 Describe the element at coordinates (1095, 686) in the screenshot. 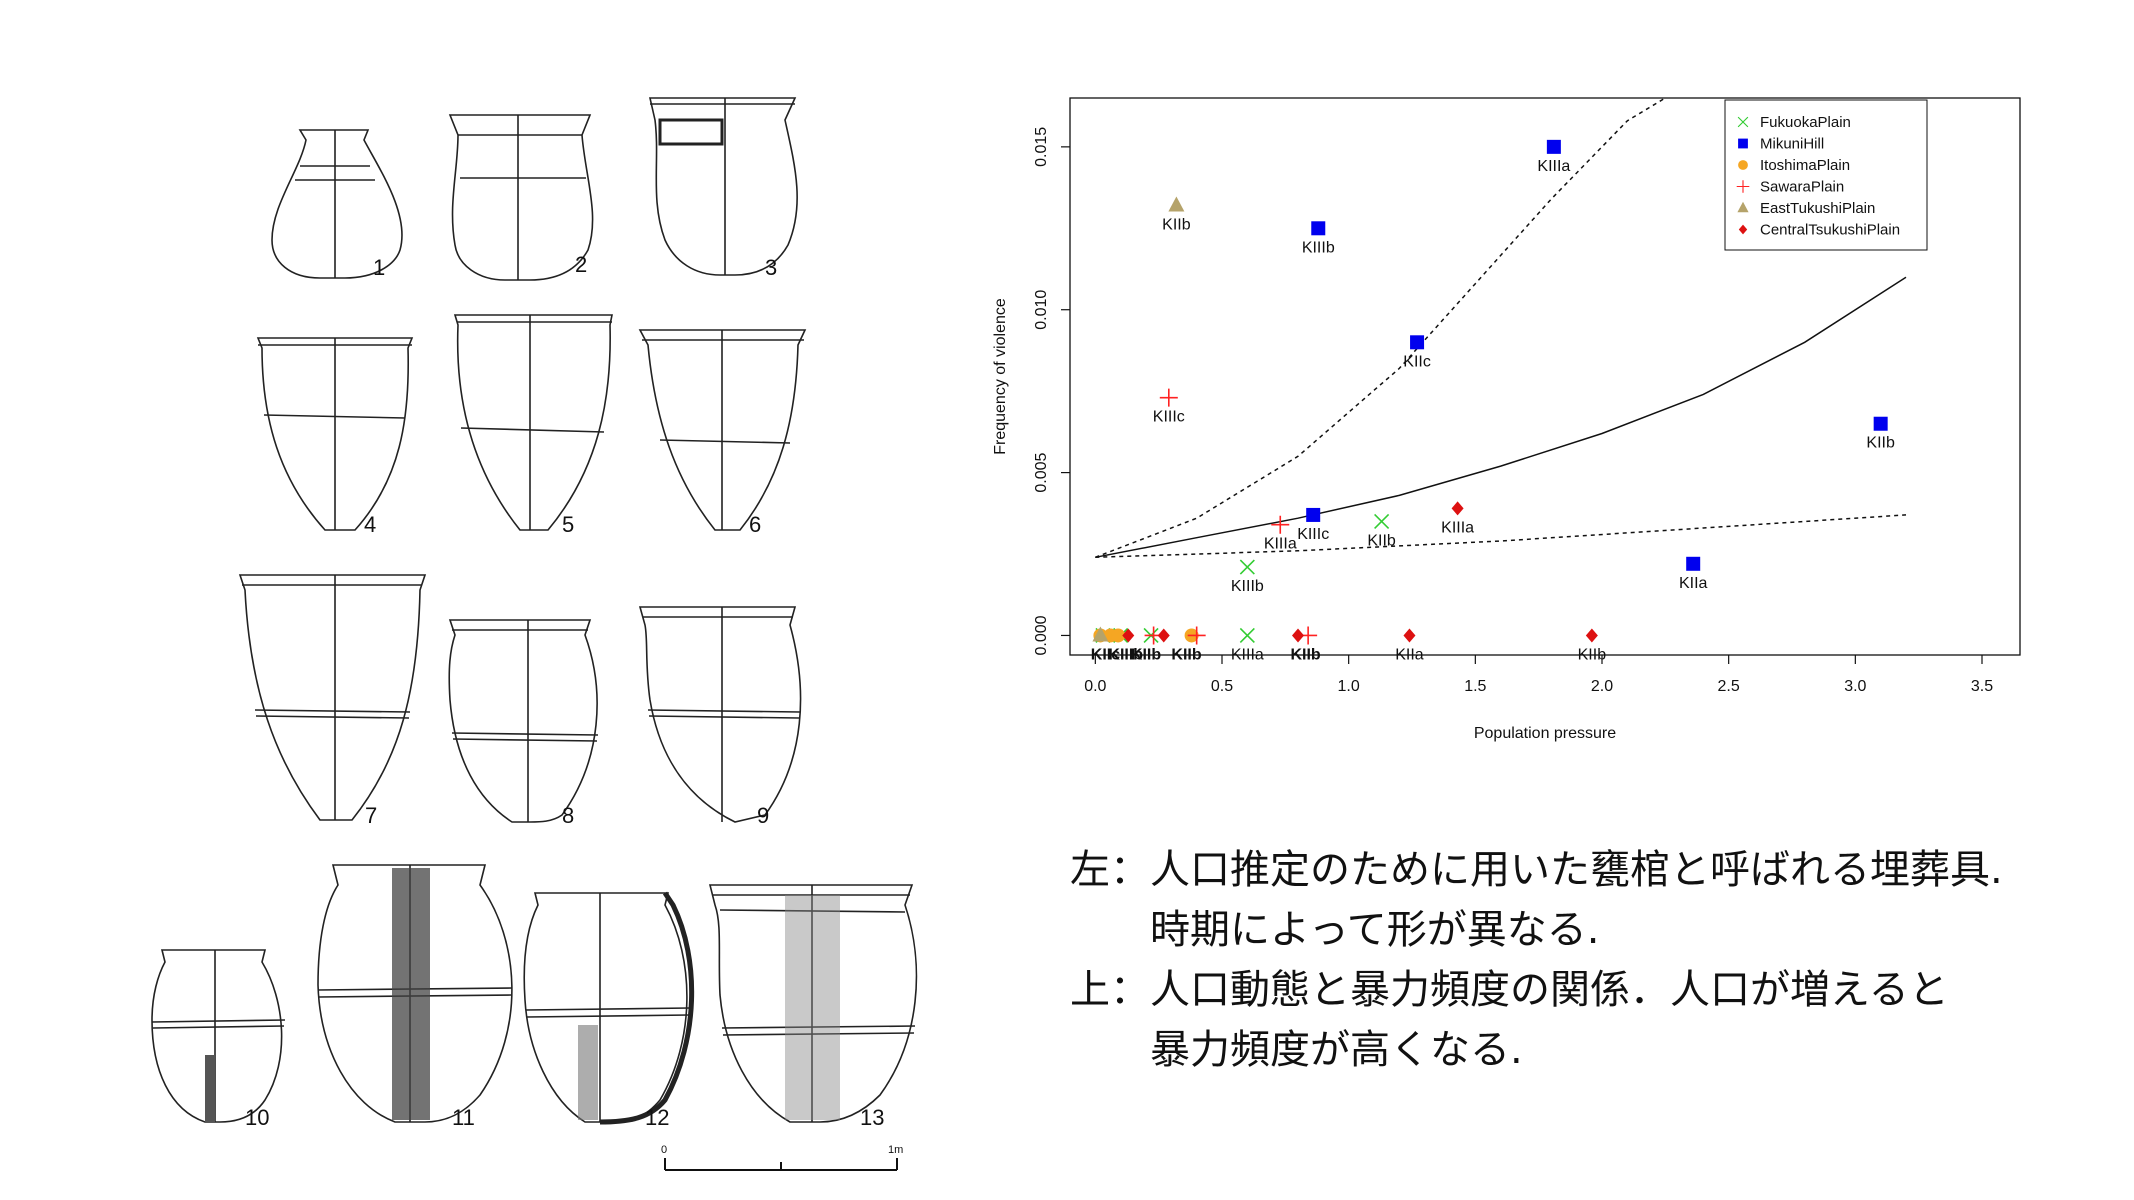

I see `x-tick-label: 0.0` at that location.